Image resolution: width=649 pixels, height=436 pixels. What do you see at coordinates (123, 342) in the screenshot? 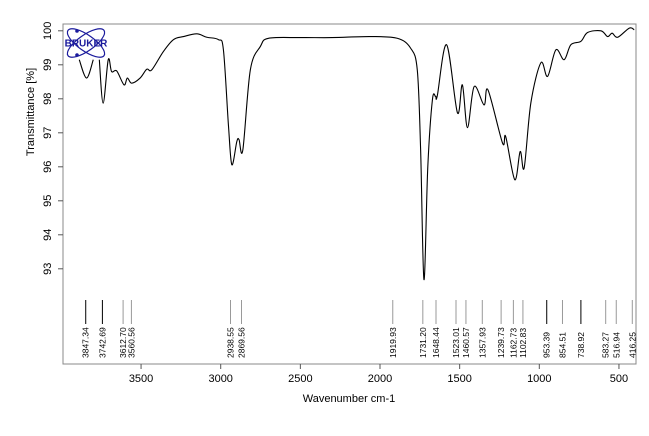
I see `peak-label: 3612.70` at bounding box center [123, 342].